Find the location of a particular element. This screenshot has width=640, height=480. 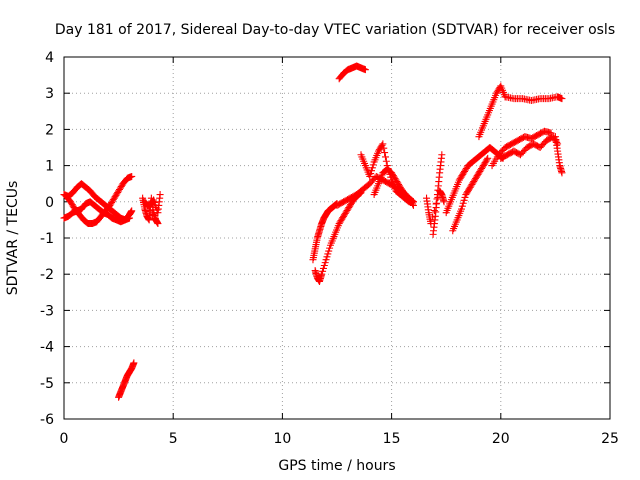

x-tick-label: 15 is located at coordinates (392, 439).